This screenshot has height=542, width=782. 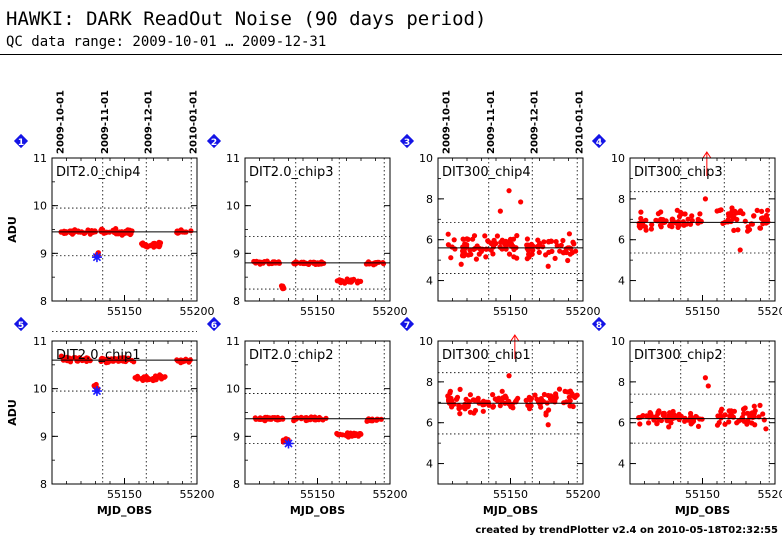 What do you see at coordinates (429, 281) in the screenshot?
I see `y-tick-label: 4` at bounding box center [429, 281].